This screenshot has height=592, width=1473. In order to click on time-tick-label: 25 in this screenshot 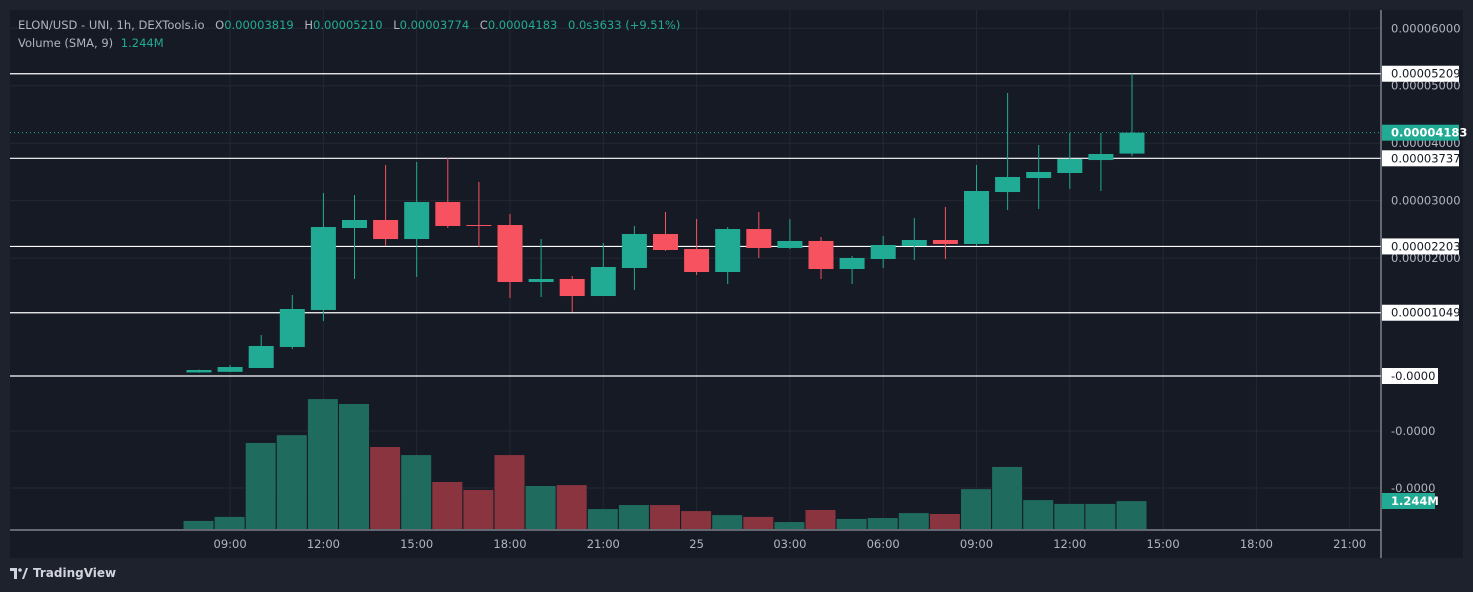, I will do `click(696, 544)`.